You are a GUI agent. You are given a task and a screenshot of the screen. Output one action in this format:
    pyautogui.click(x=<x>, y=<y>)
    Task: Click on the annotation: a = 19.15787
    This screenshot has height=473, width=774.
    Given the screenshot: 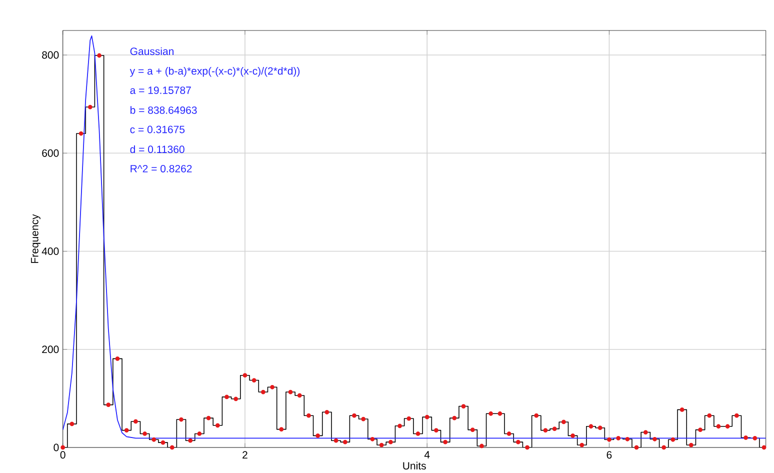 What is the action you would take?
    pyautogui.click(x=160, y=90)
    